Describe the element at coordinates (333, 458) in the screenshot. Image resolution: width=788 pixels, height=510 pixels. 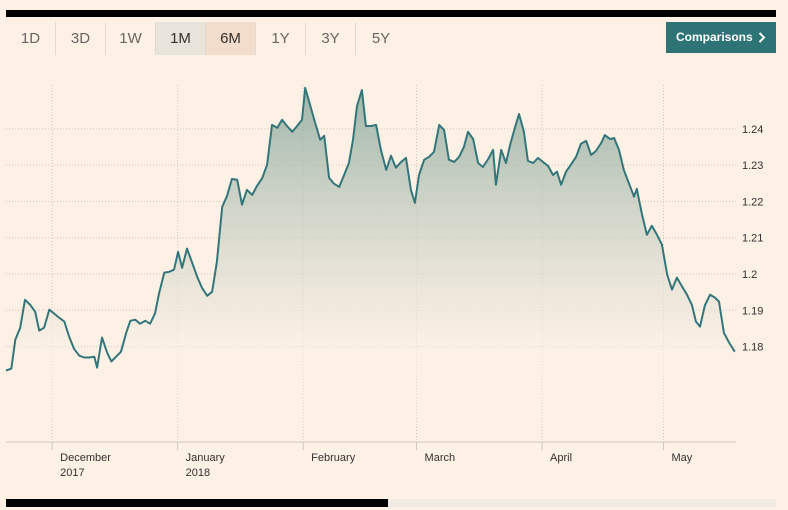
I see `x-tick-label: February` at that location.